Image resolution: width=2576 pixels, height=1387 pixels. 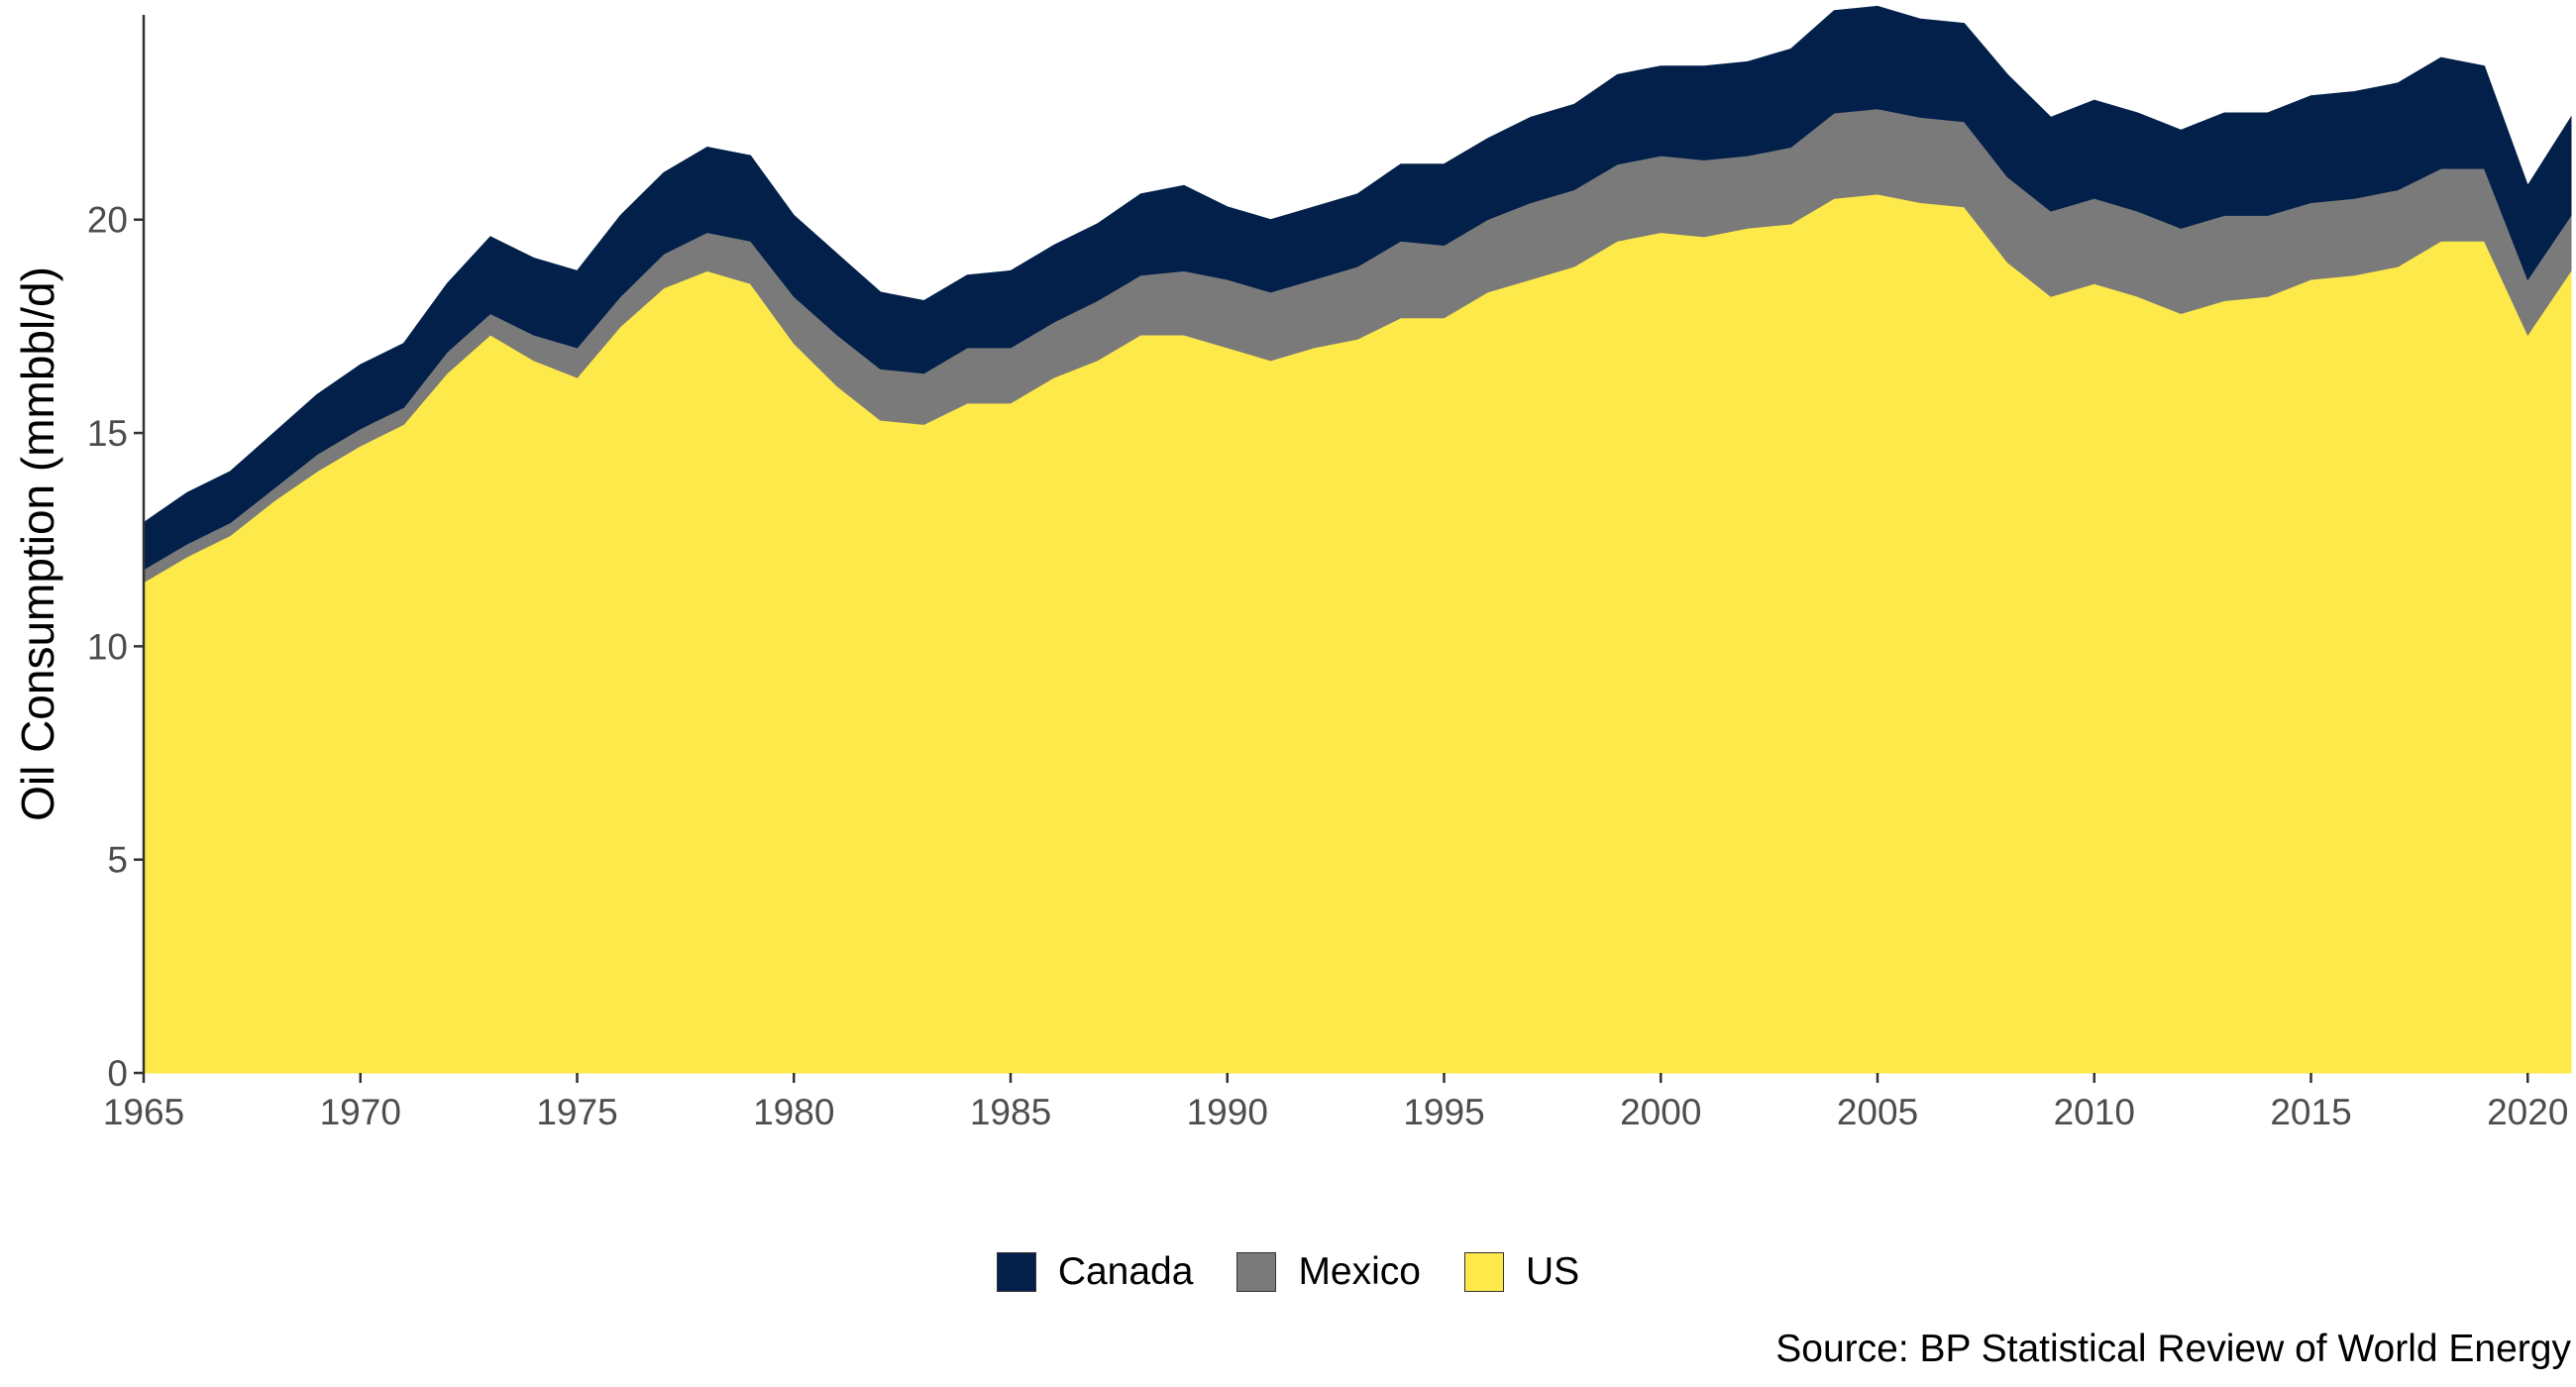 I want to click on y-tick-label: 20, so click(x=107, y=220).